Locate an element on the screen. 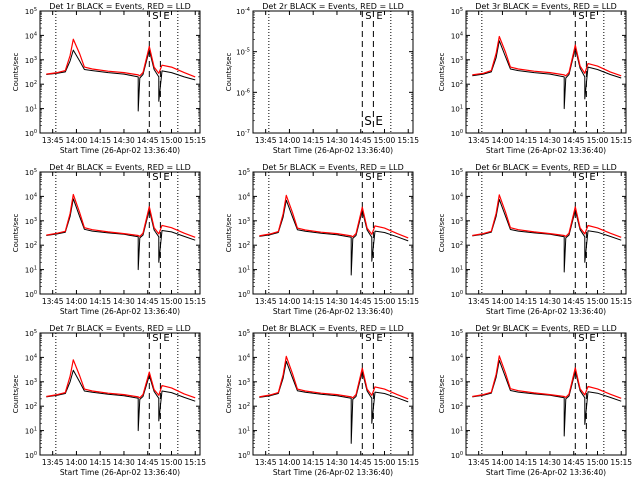 The image size is (640, 480). y-tick-label: 10⁻⁵ is located at coordinates (243, 52).